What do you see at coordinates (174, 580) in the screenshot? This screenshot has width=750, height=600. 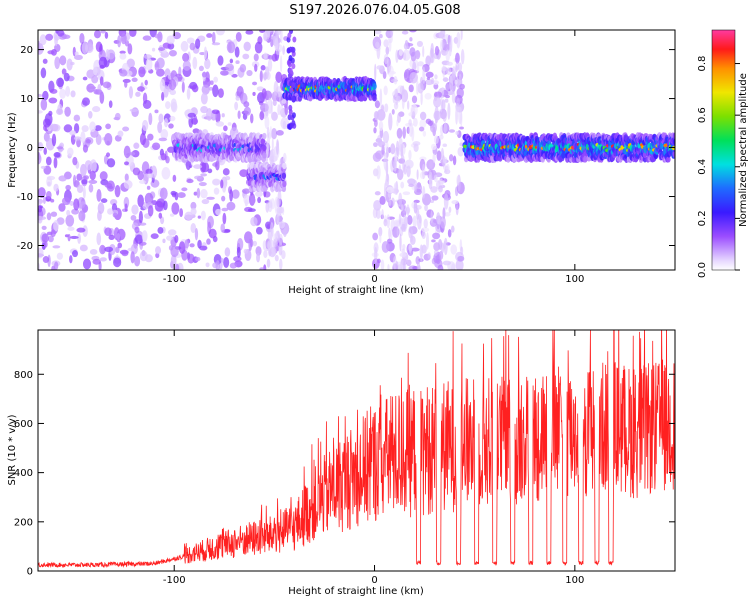 I see `snr-x-tick-label: -100` at bounding box center [174, 580].